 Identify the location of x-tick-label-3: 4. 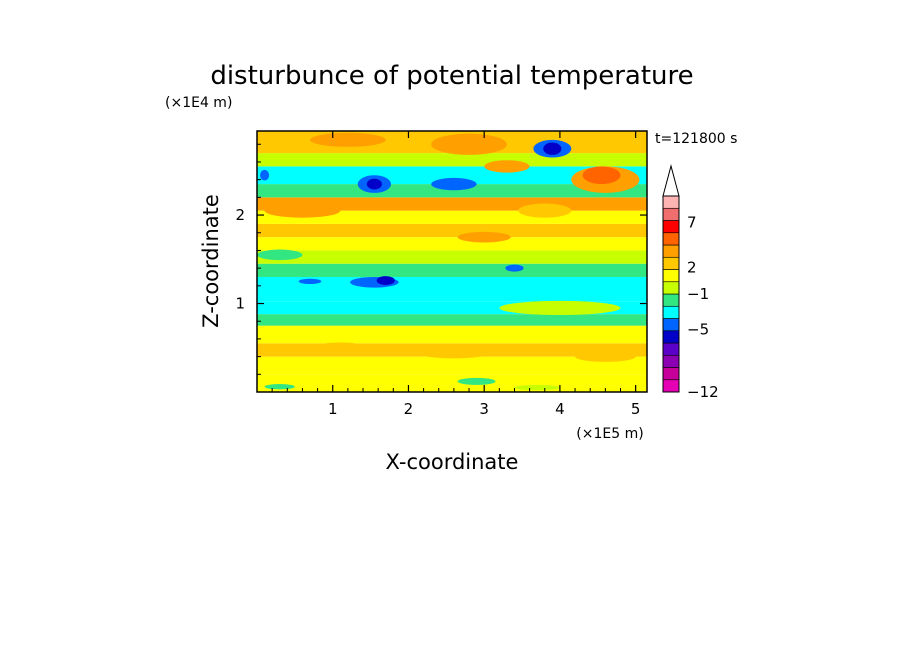
(560, 409).